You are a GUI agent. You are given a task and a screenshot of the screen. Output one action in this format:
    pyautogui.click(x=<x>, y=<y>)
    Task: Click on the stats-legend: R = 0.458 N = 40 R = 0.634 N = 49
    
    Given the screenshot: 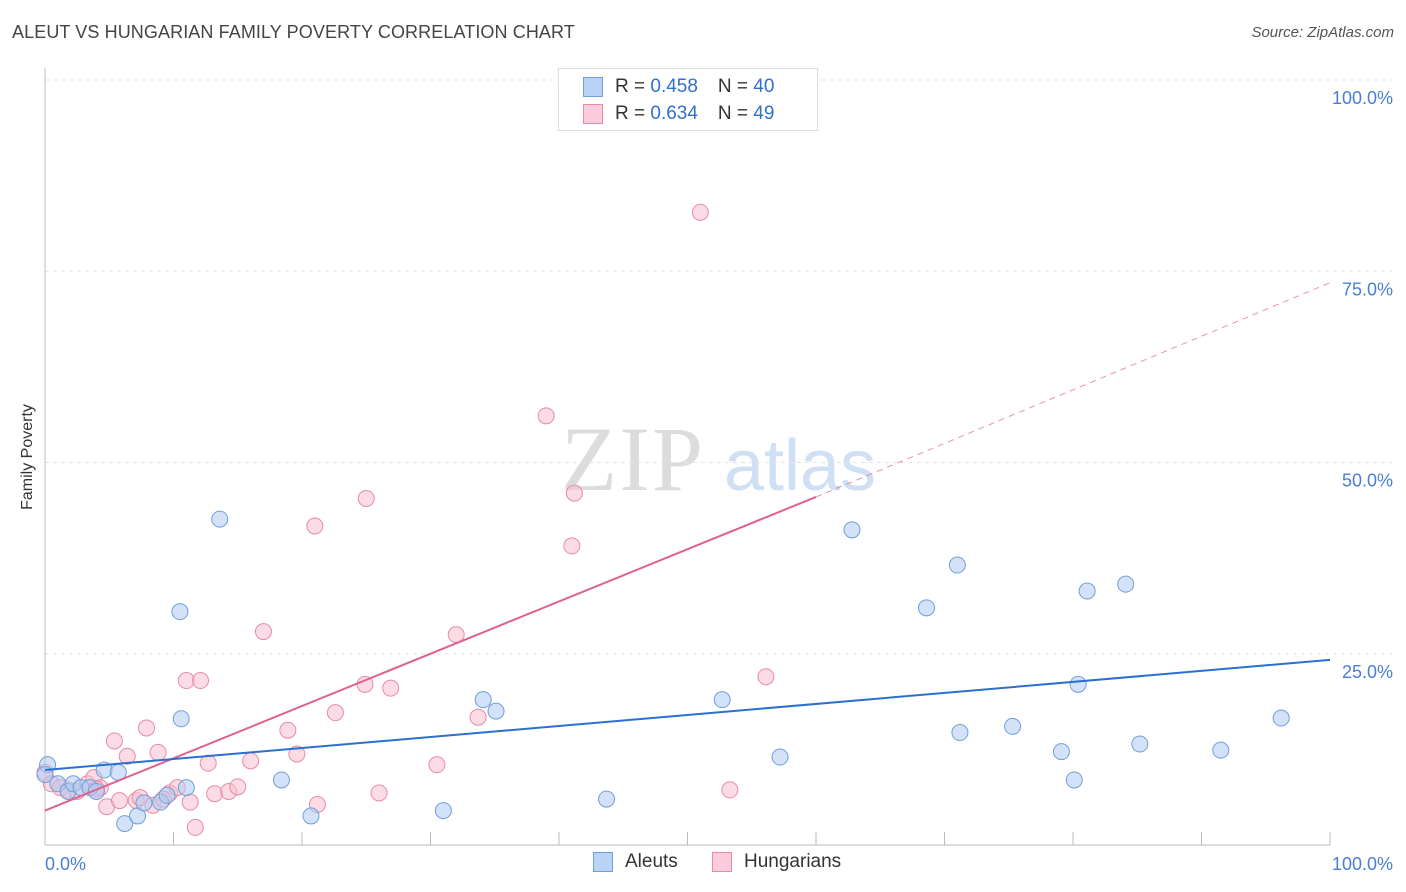 What is the action you would take?
    pyautogui.click(x=688, y=99)
    